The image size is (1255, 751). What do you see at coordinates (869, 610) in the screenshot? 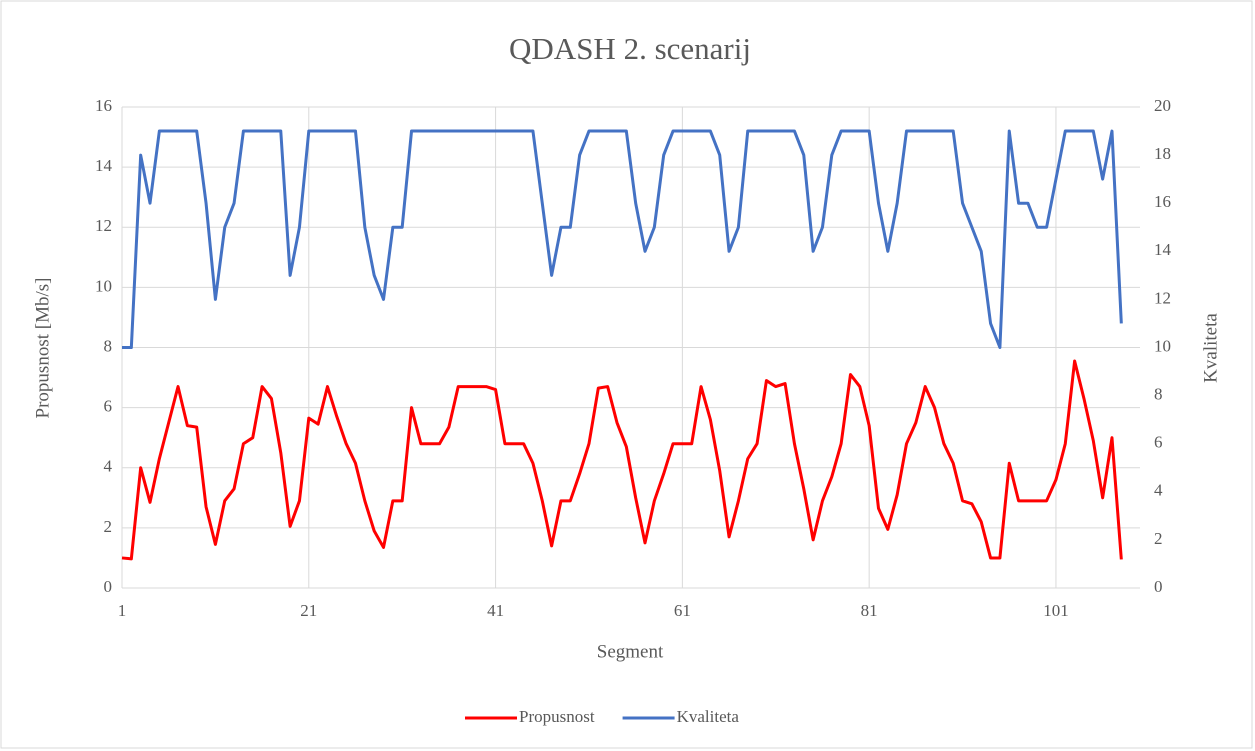
I see `x-tick-label: 81` at bounding box center [869, 610].